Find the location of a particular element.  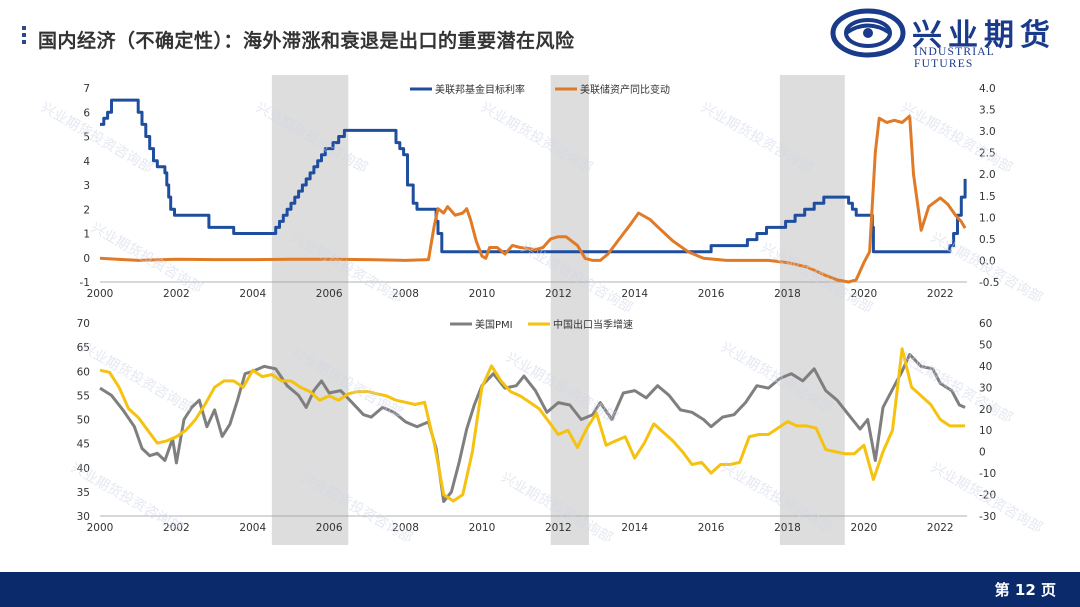

logo-name-cn: 兴业期货 is located at coordinates (984, 35).